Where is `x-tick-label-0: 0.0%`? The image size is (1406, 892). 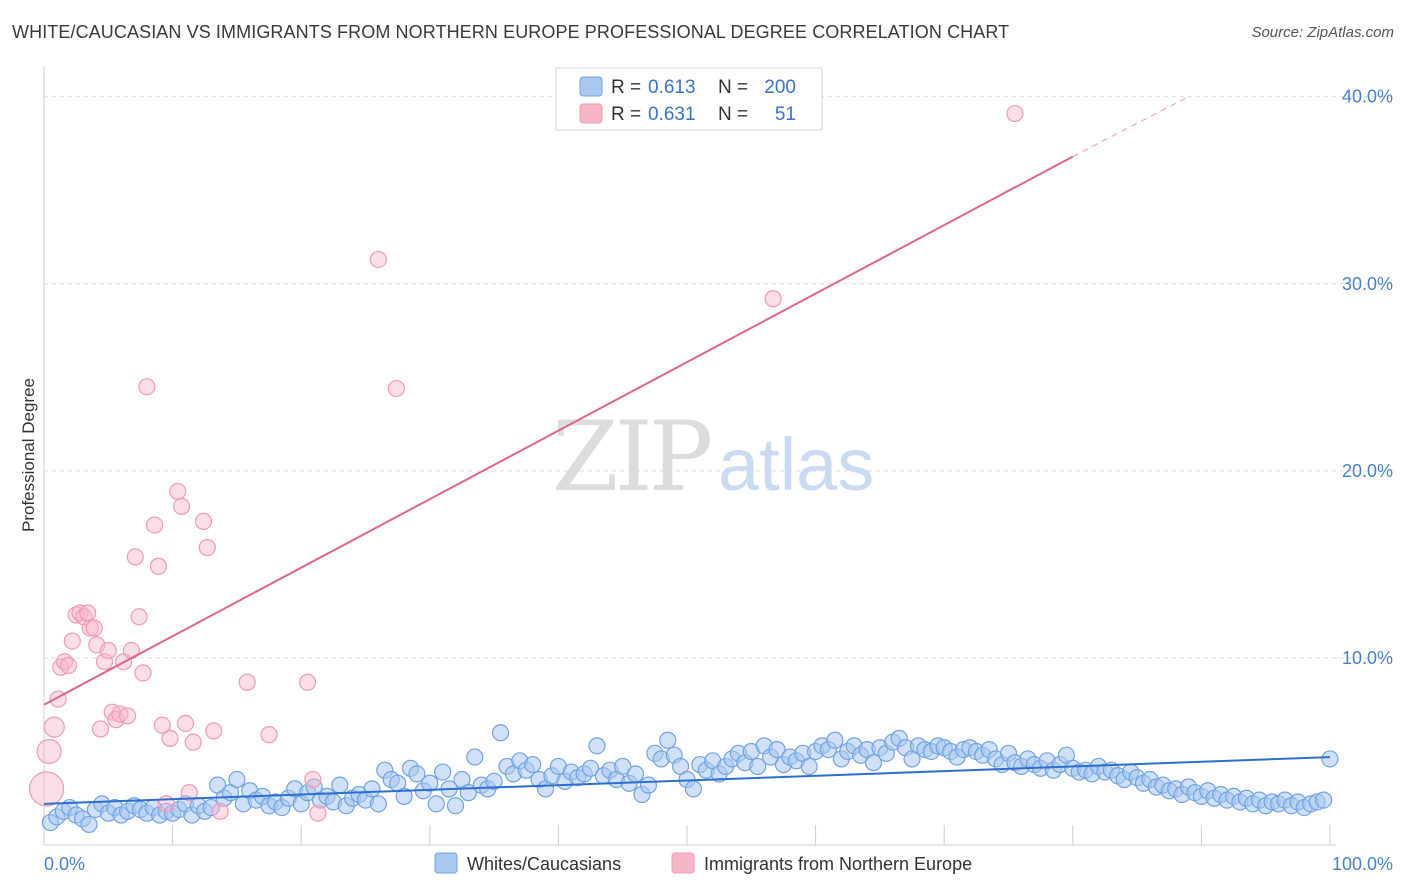 x-tick-label-0: 0.0% is located at coordinates (64, 864).